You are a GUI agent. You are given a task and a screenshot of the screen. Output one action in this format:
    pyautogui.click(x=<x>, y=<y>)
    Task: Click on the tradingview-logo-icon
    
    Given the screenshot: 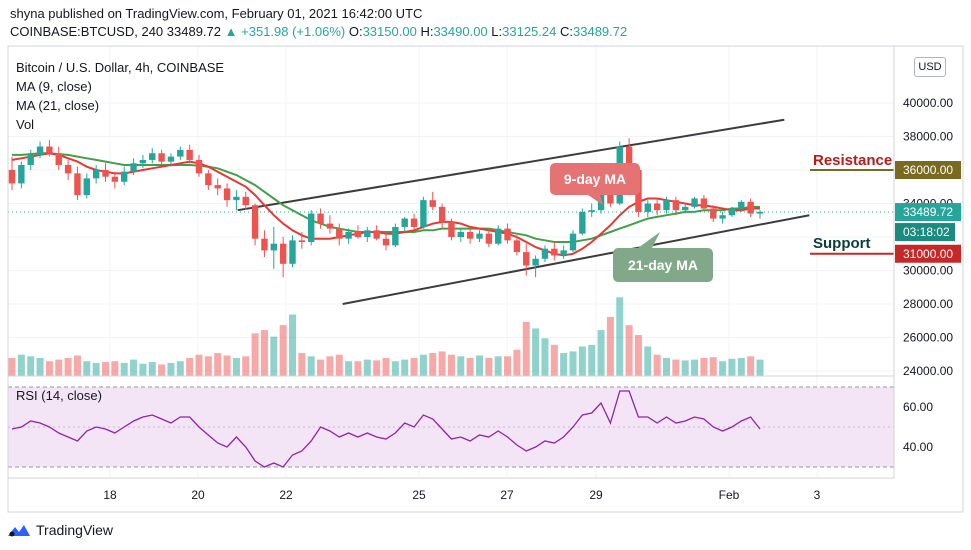 What is the action you would take?
    pyautogui.click(x=19, y=531)
    